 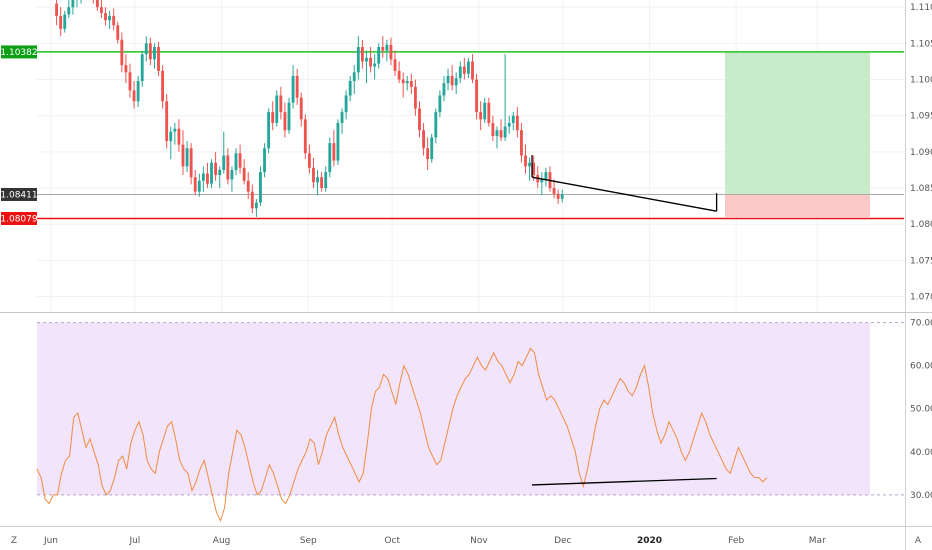 I want to click on price-tick-label: 1.08500, so click(x=921, y=189).